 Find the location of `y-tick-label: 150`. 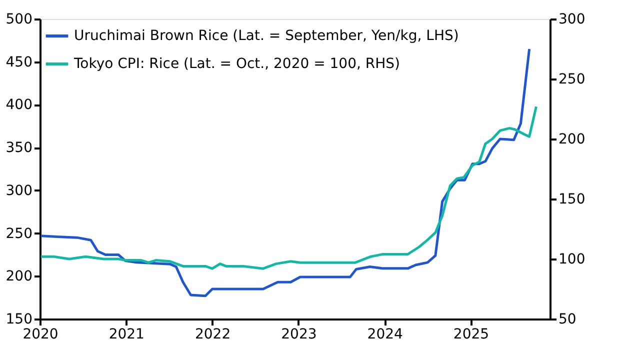

y-tick-label: 150 is located at coordinates (19, 320).